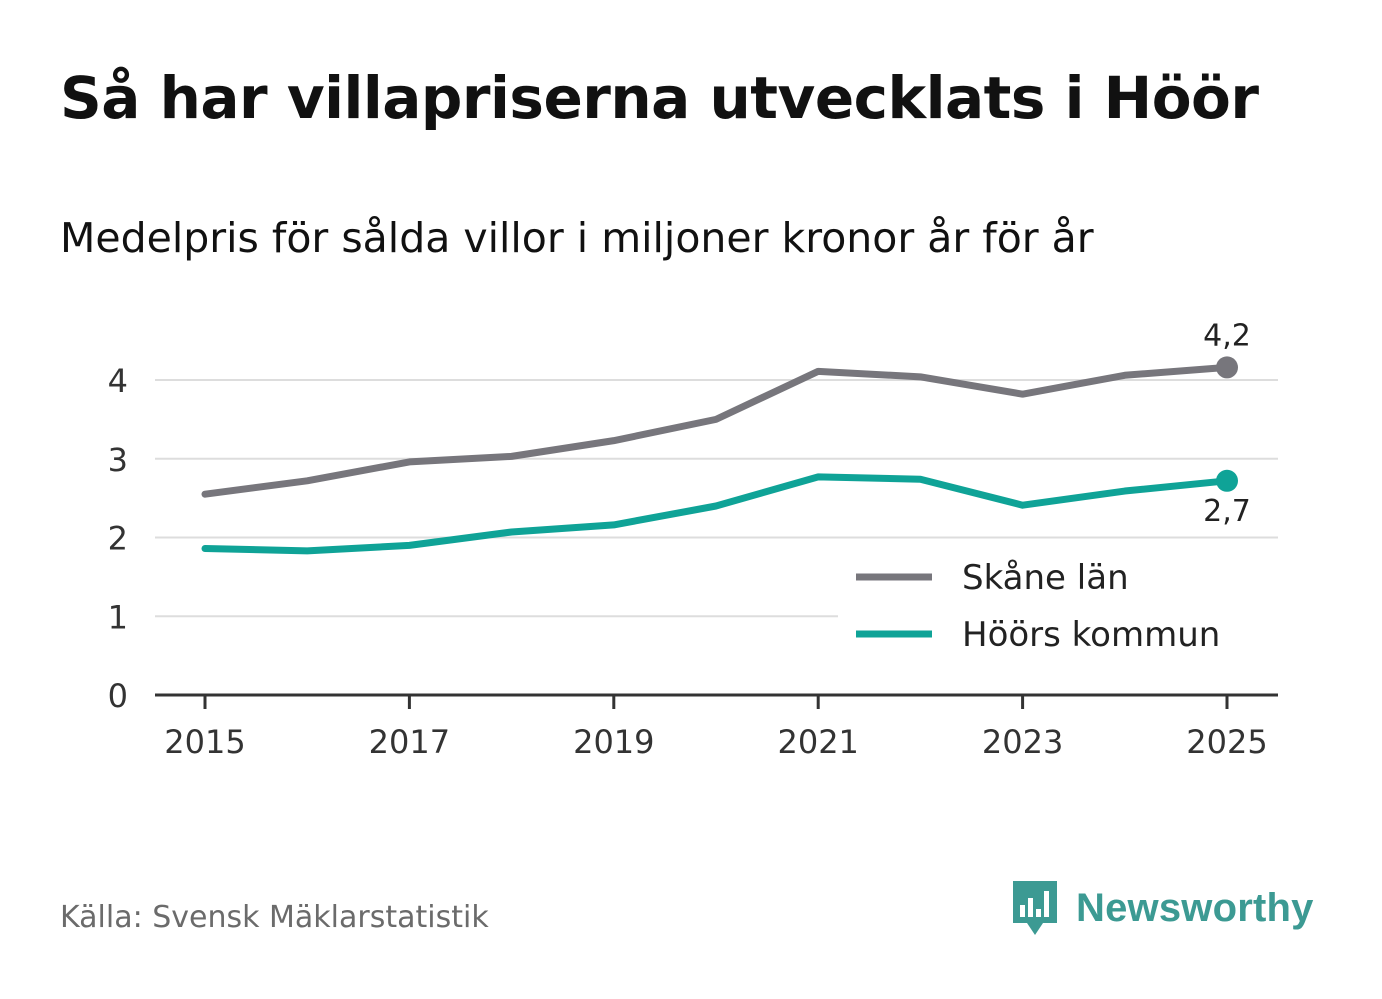 The height and width of the screenshot is (999, 1382). I want to click on brand-name: Newsworthy, so click(1195, 907).